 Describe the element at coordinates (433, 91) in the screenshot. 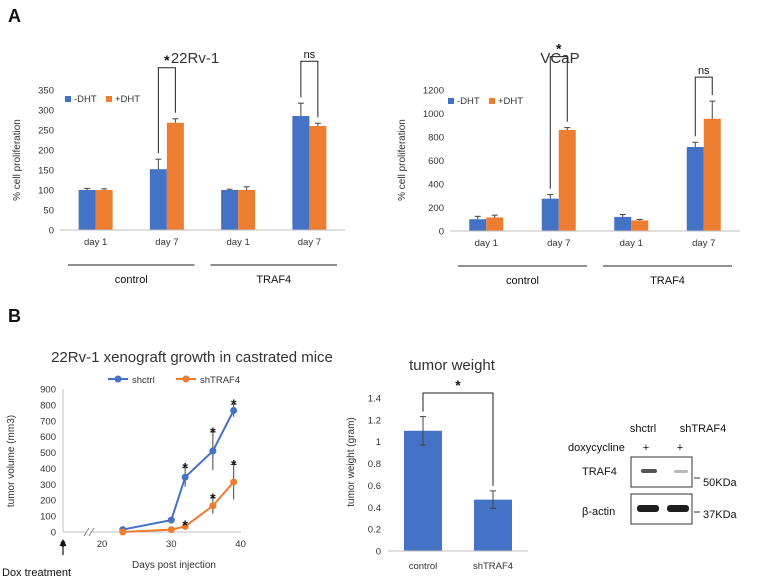

I see `y-tick-label: 1200` at that location.